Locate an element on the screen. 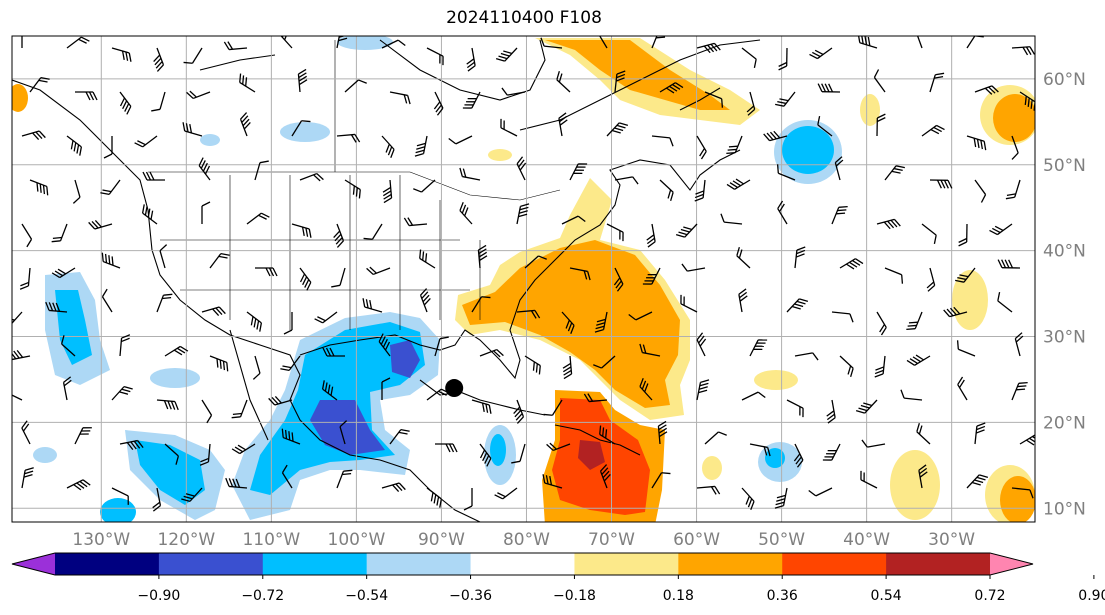 This screenshot has width=1105, height=615. longitude-tick-label: 120°W is located at coordinates (186, 540).